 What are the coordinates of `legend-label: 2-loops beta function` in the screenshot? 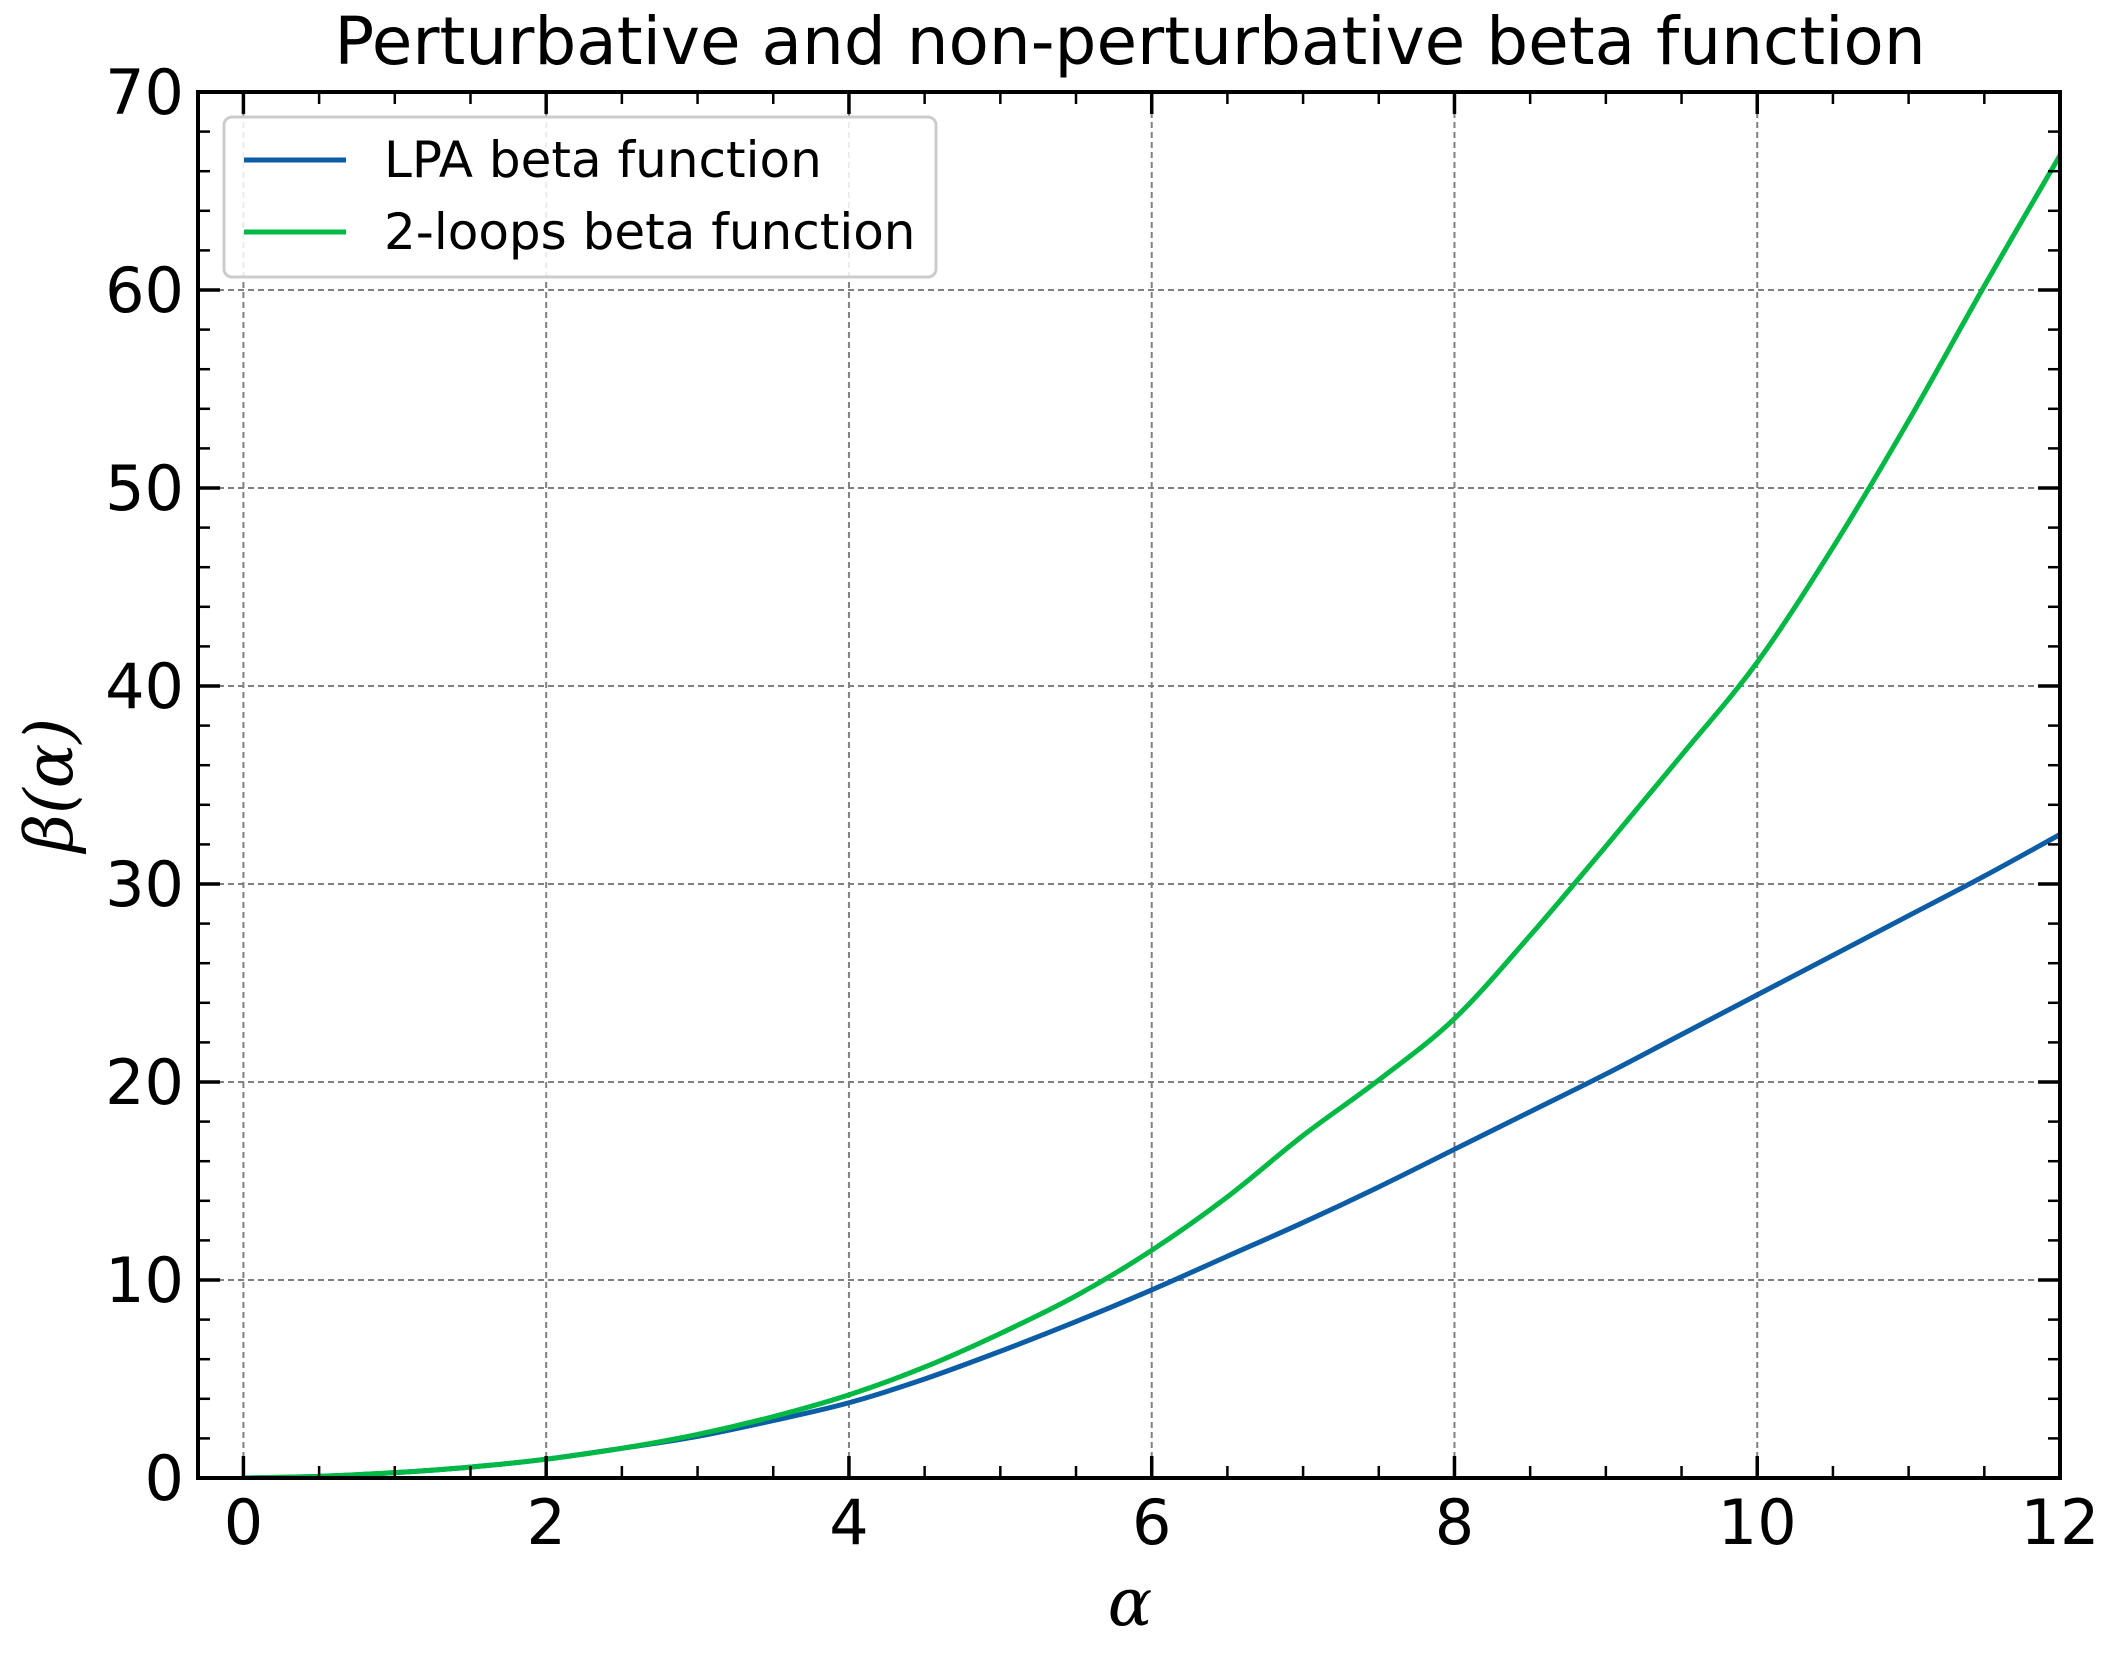 It's located at (650, 232).